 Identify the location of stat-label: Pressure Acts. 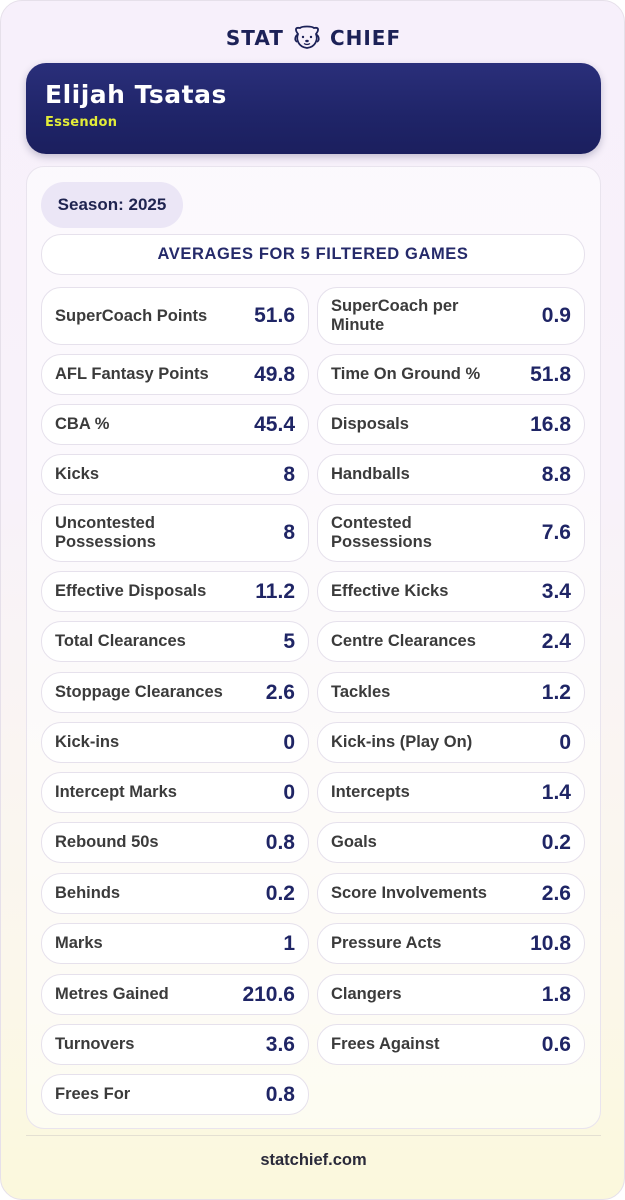
(386, 943).